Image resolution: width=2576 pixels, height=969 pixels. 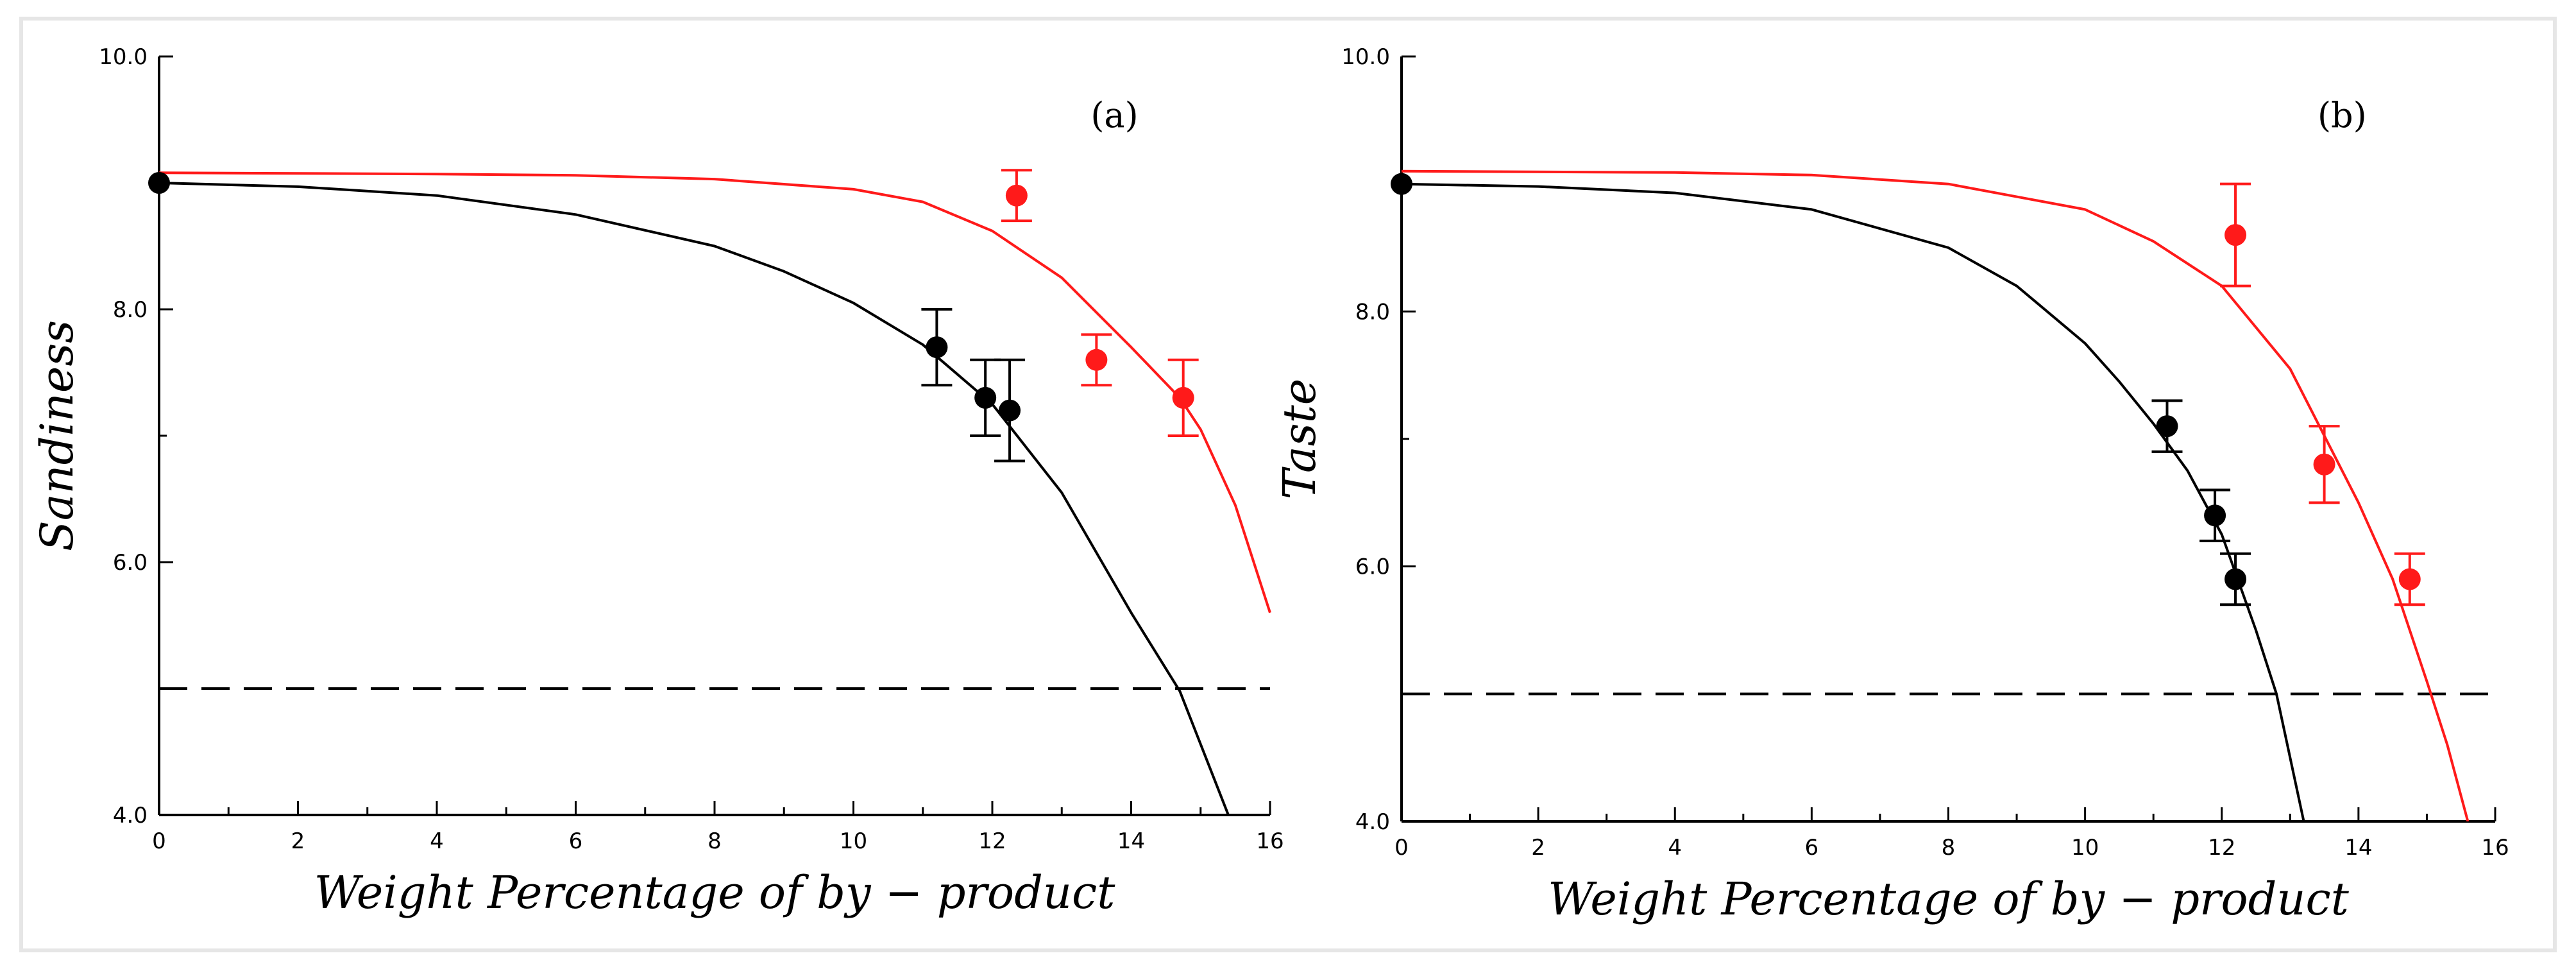 I want to click on y-axis-title: Sandiness, so click(x=57, y=435).